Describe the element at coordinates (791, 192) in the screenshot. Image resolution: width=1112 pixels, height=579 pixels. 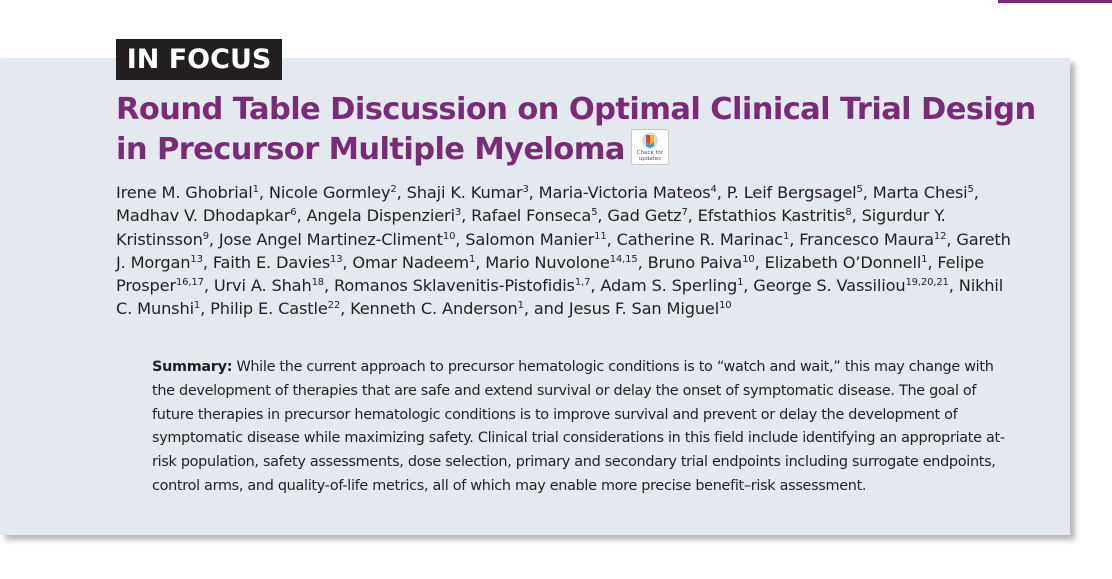
I see `author-name: P. Leif Bergsagel` at that location.